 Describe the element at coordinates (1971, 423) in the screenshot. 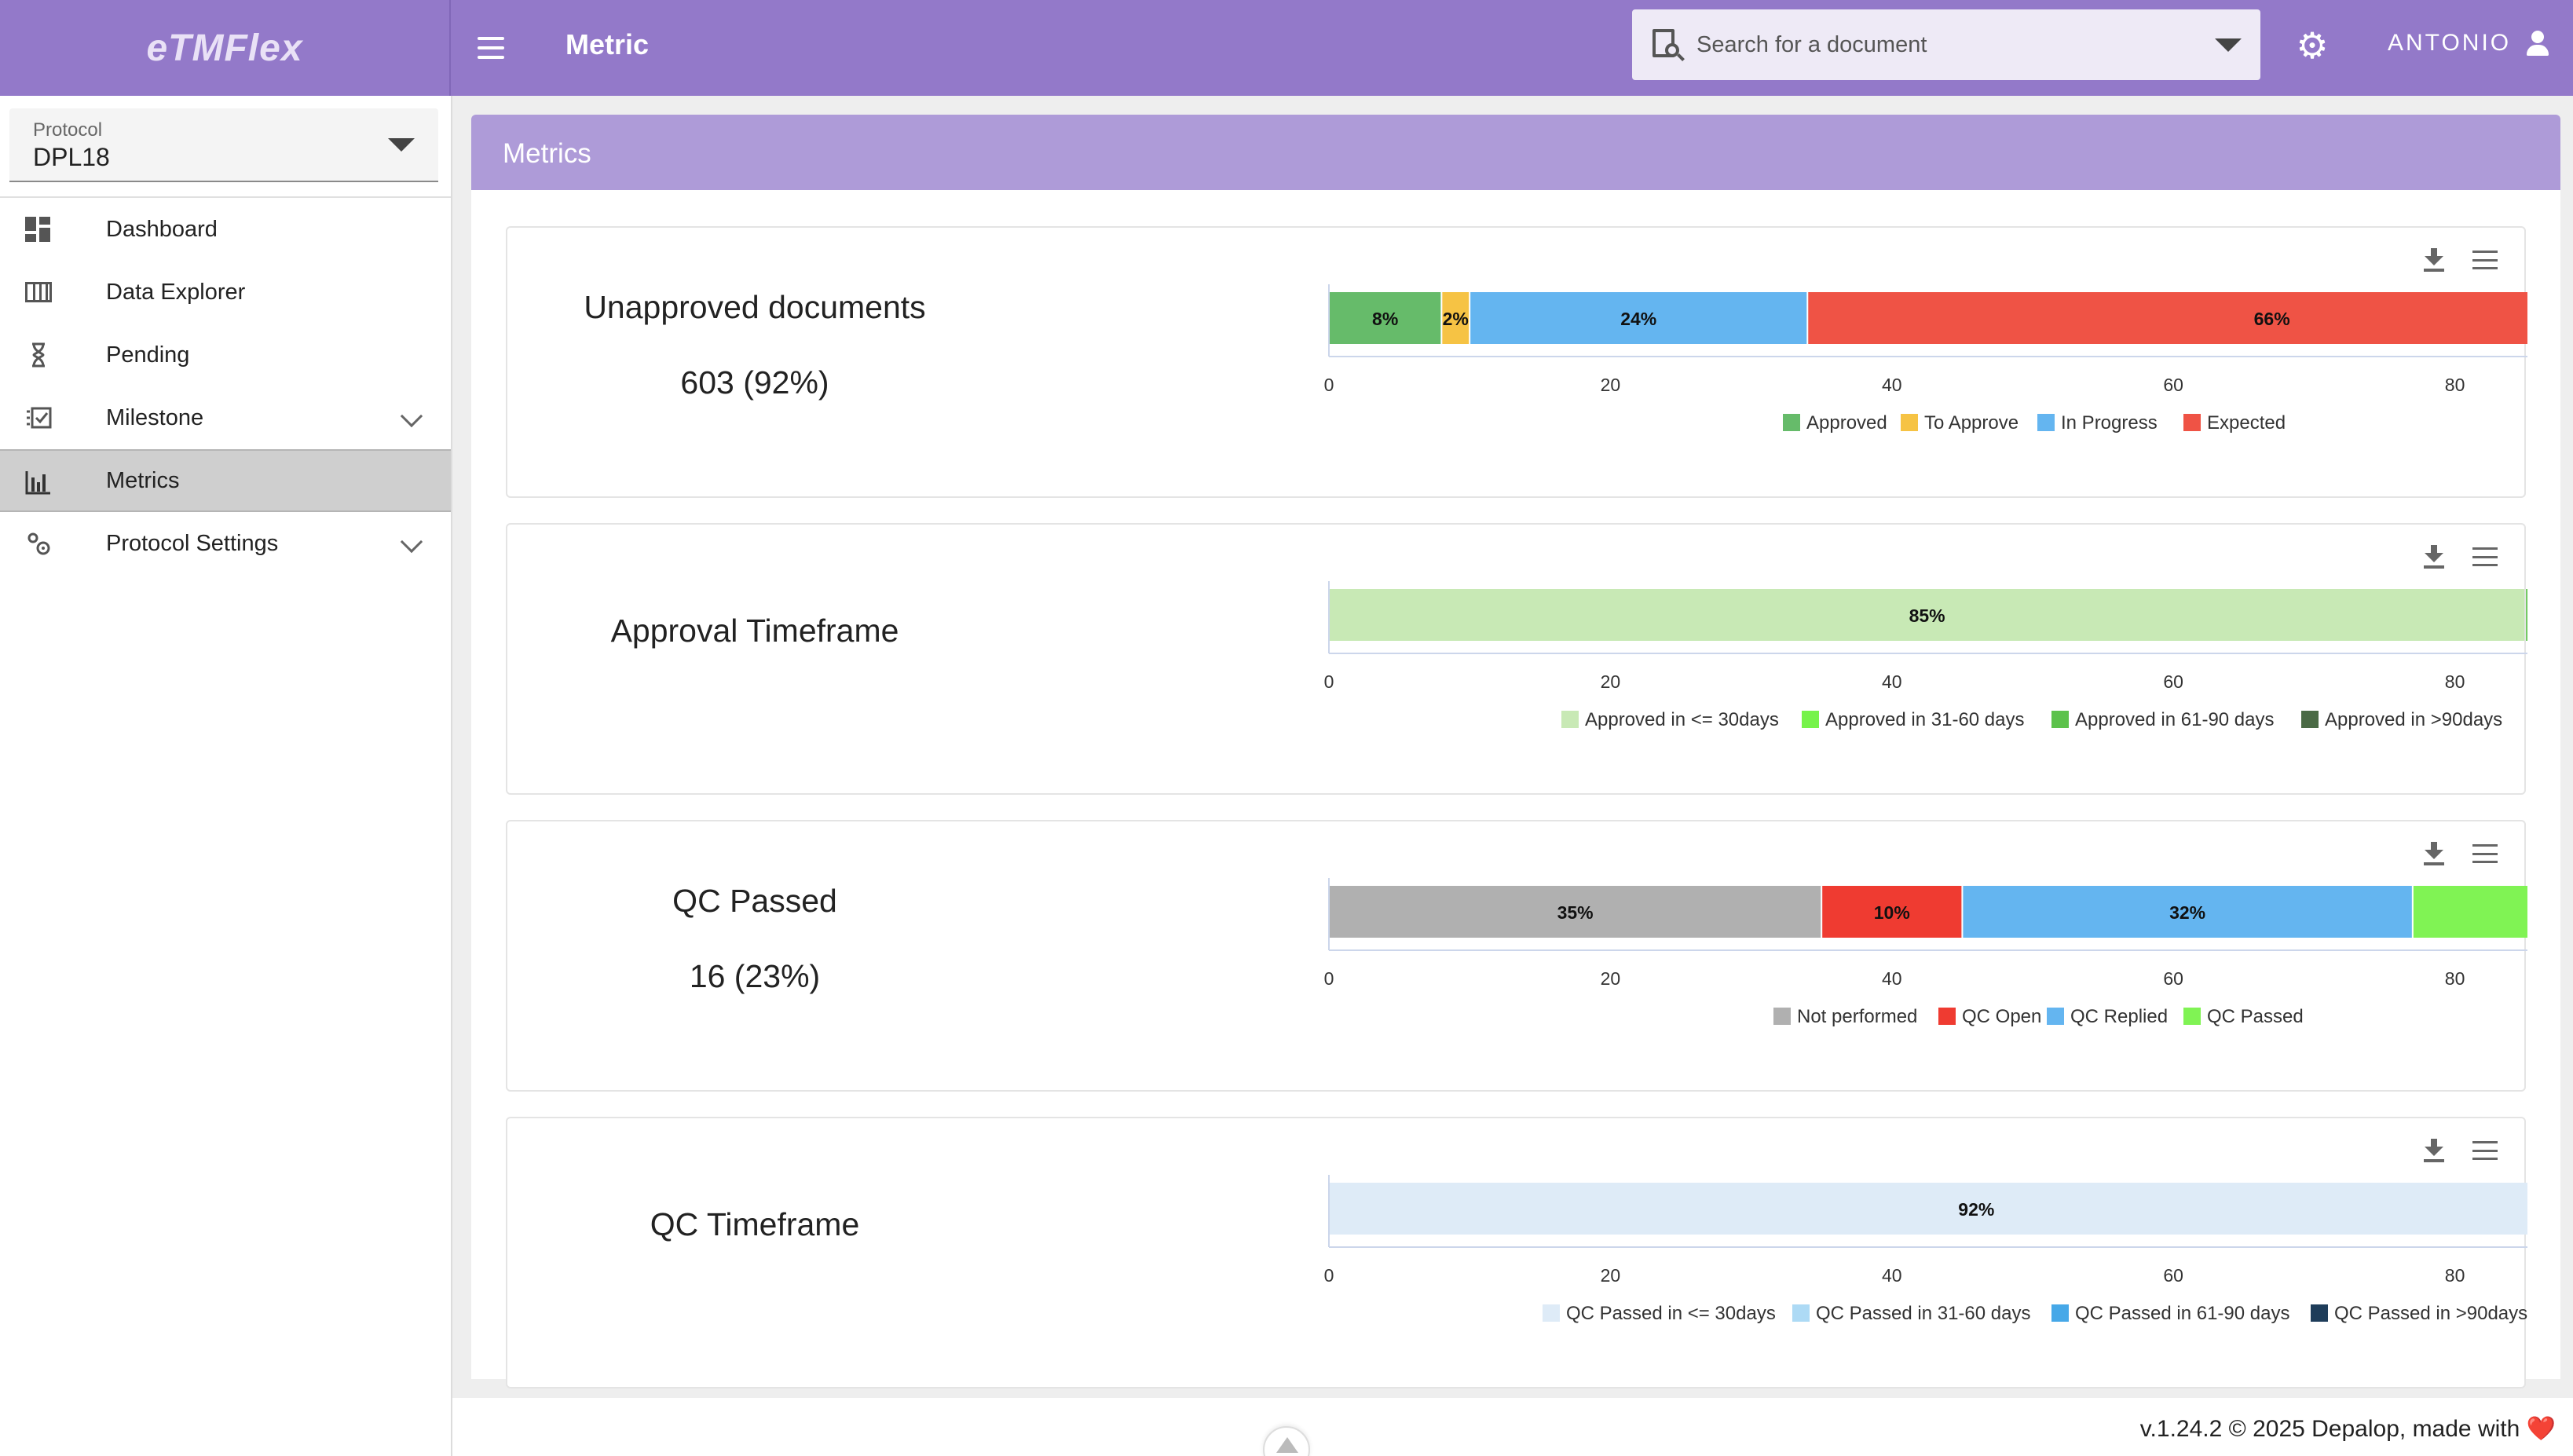

I see `legend-label: To Approve` at that location.